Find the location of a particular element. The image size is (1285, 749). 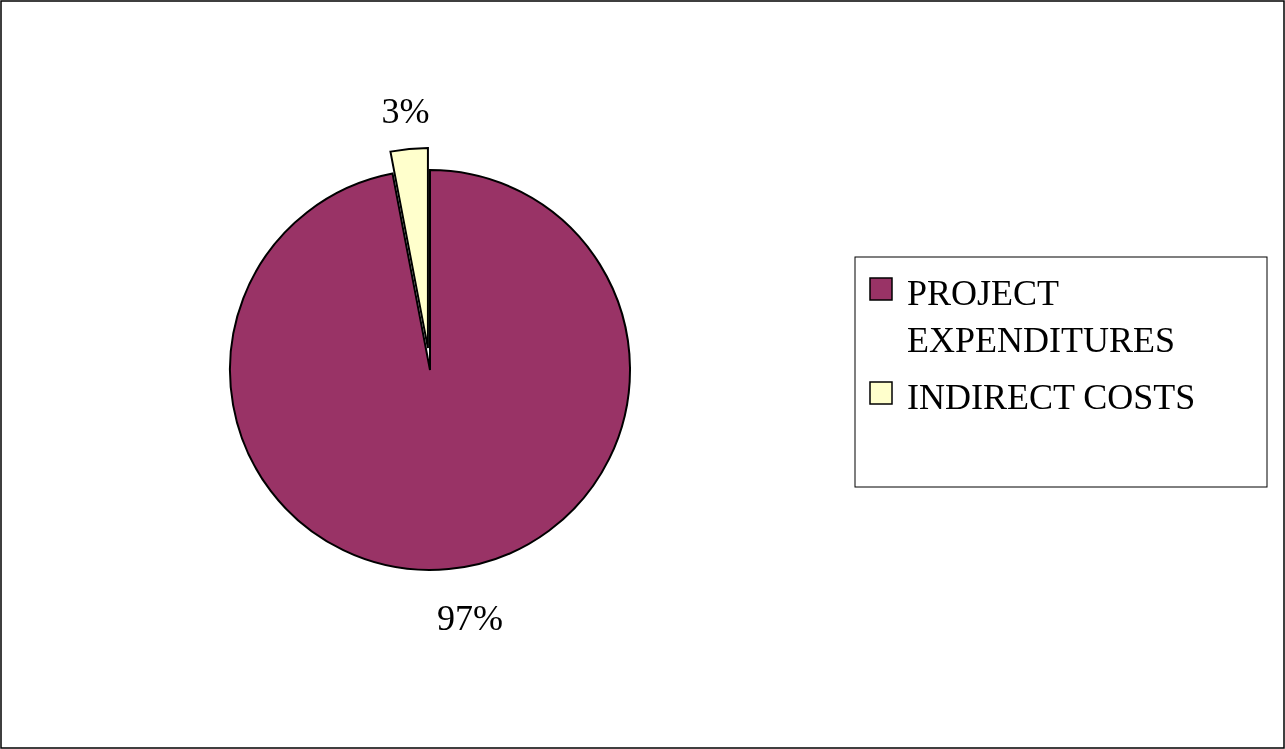

legend-label: INDIRECT COSTS is located at coordinates (1051, 397).